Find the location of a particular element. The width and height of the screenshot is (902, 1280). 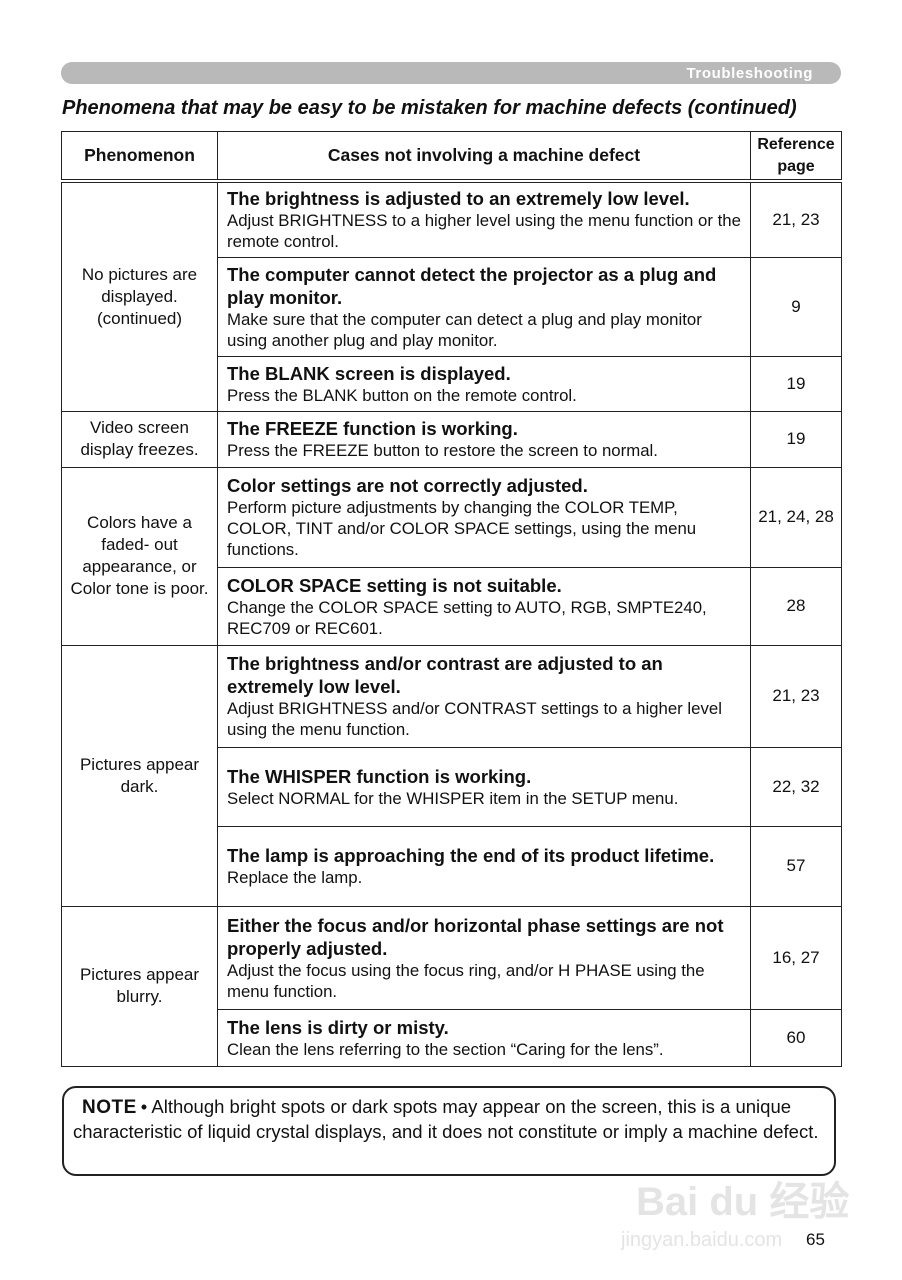

note-label: NOTE is located at coordinates (109, 1107).